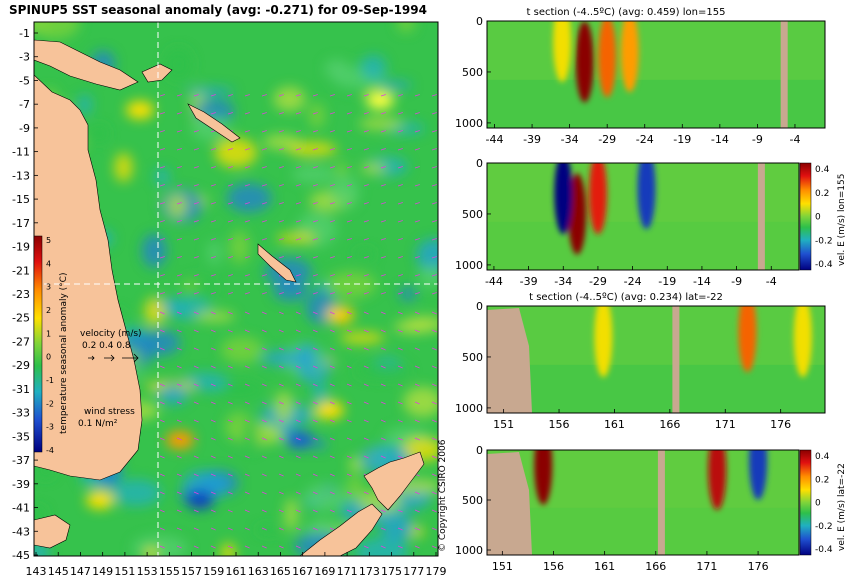 This screenshot has width=850, height=580. Describe the element at coordinates (52, 531) in the screenshot. I see `tasmania-land` at that location.